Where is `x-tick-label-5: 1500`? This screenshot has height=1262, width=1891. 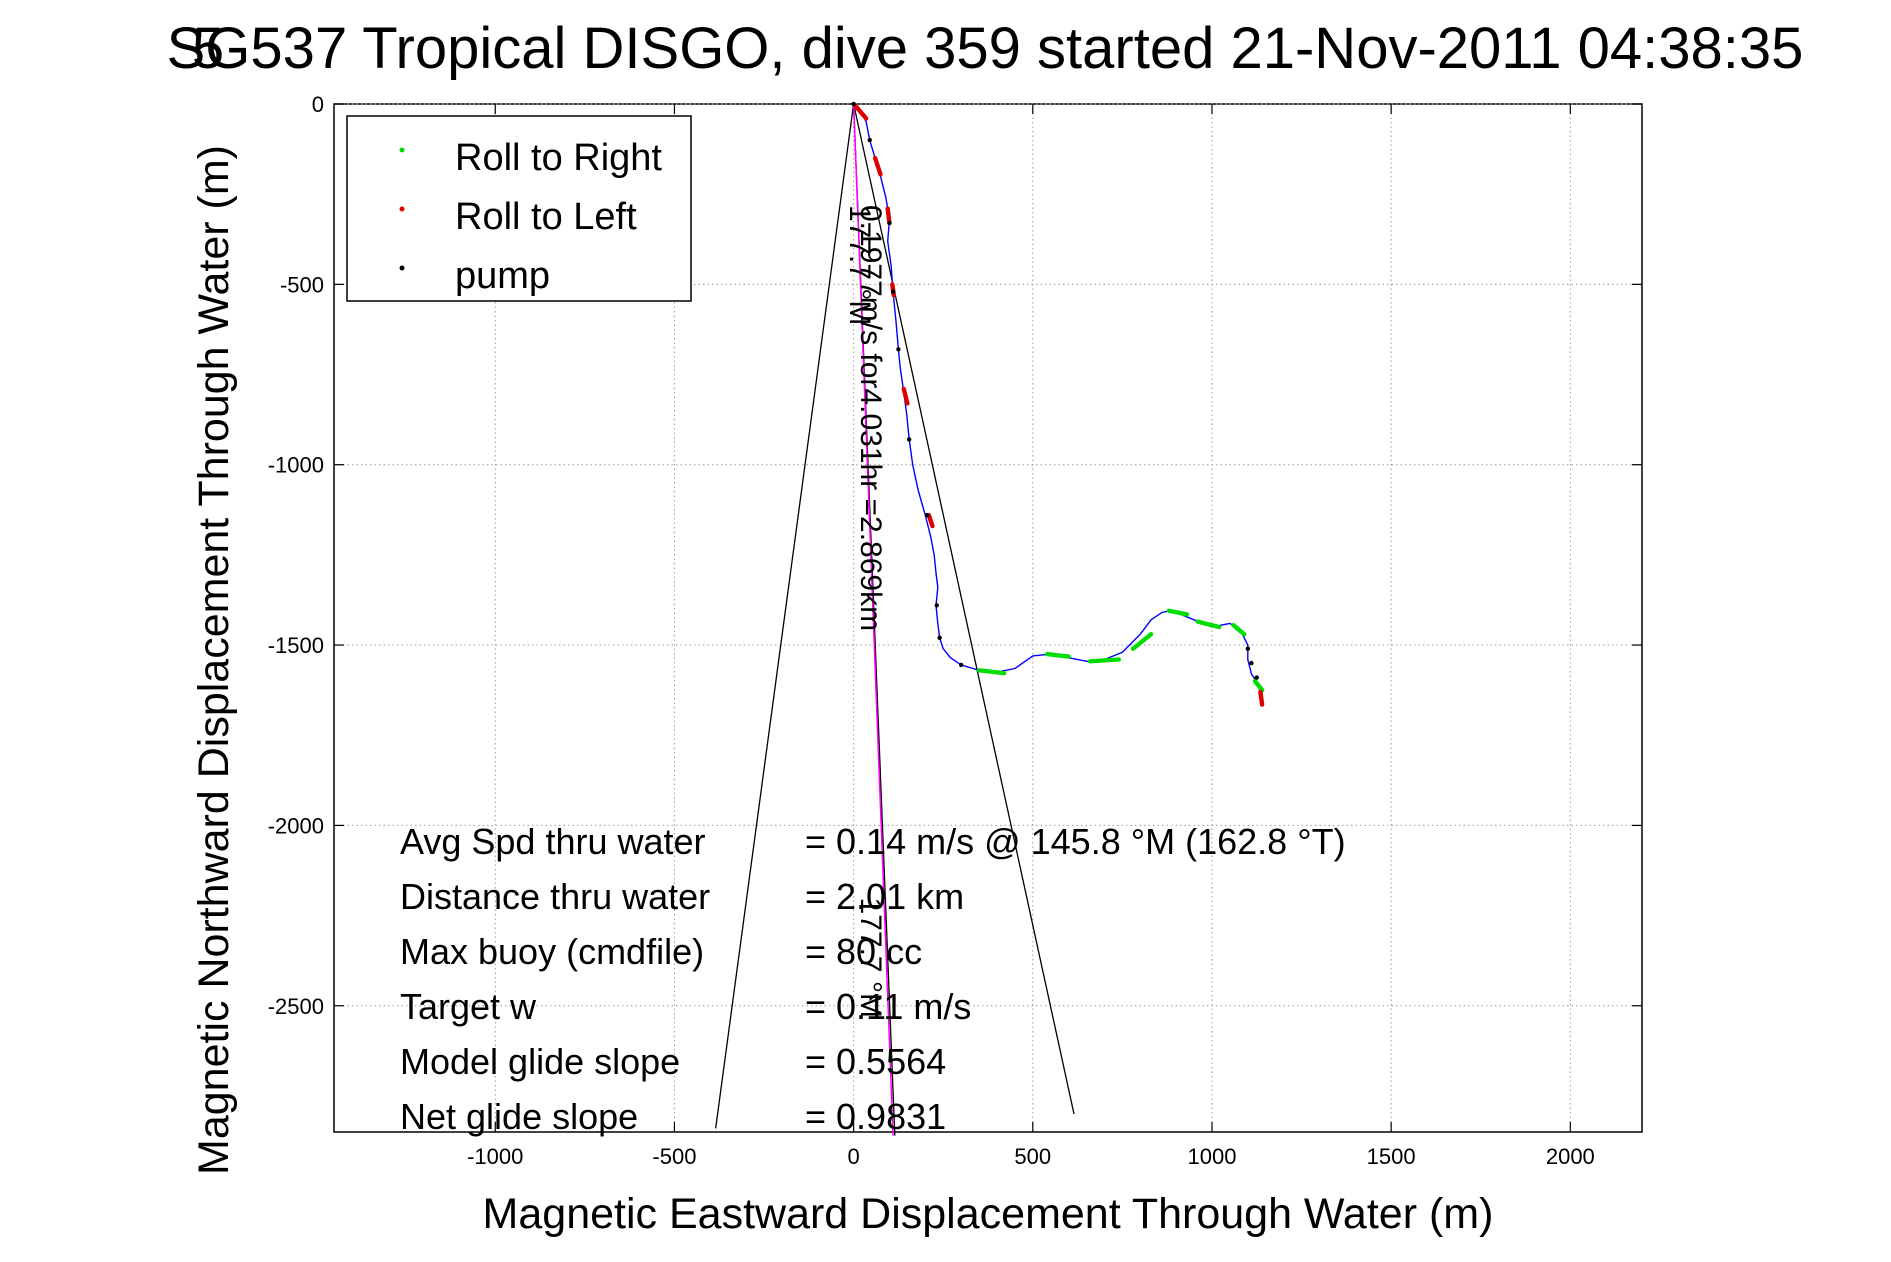
x-tick-label-5: 1500 is located at coordinates (1391, 1156).